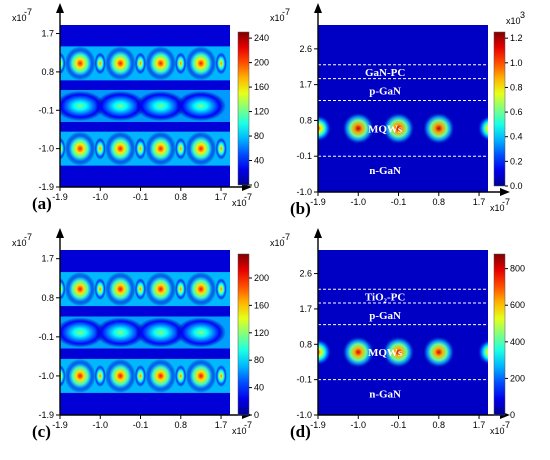 Image resolution: width=550 pixels, height=460 pixels. I want to click on colorbar-tick-label: 200, so click(261, 278).